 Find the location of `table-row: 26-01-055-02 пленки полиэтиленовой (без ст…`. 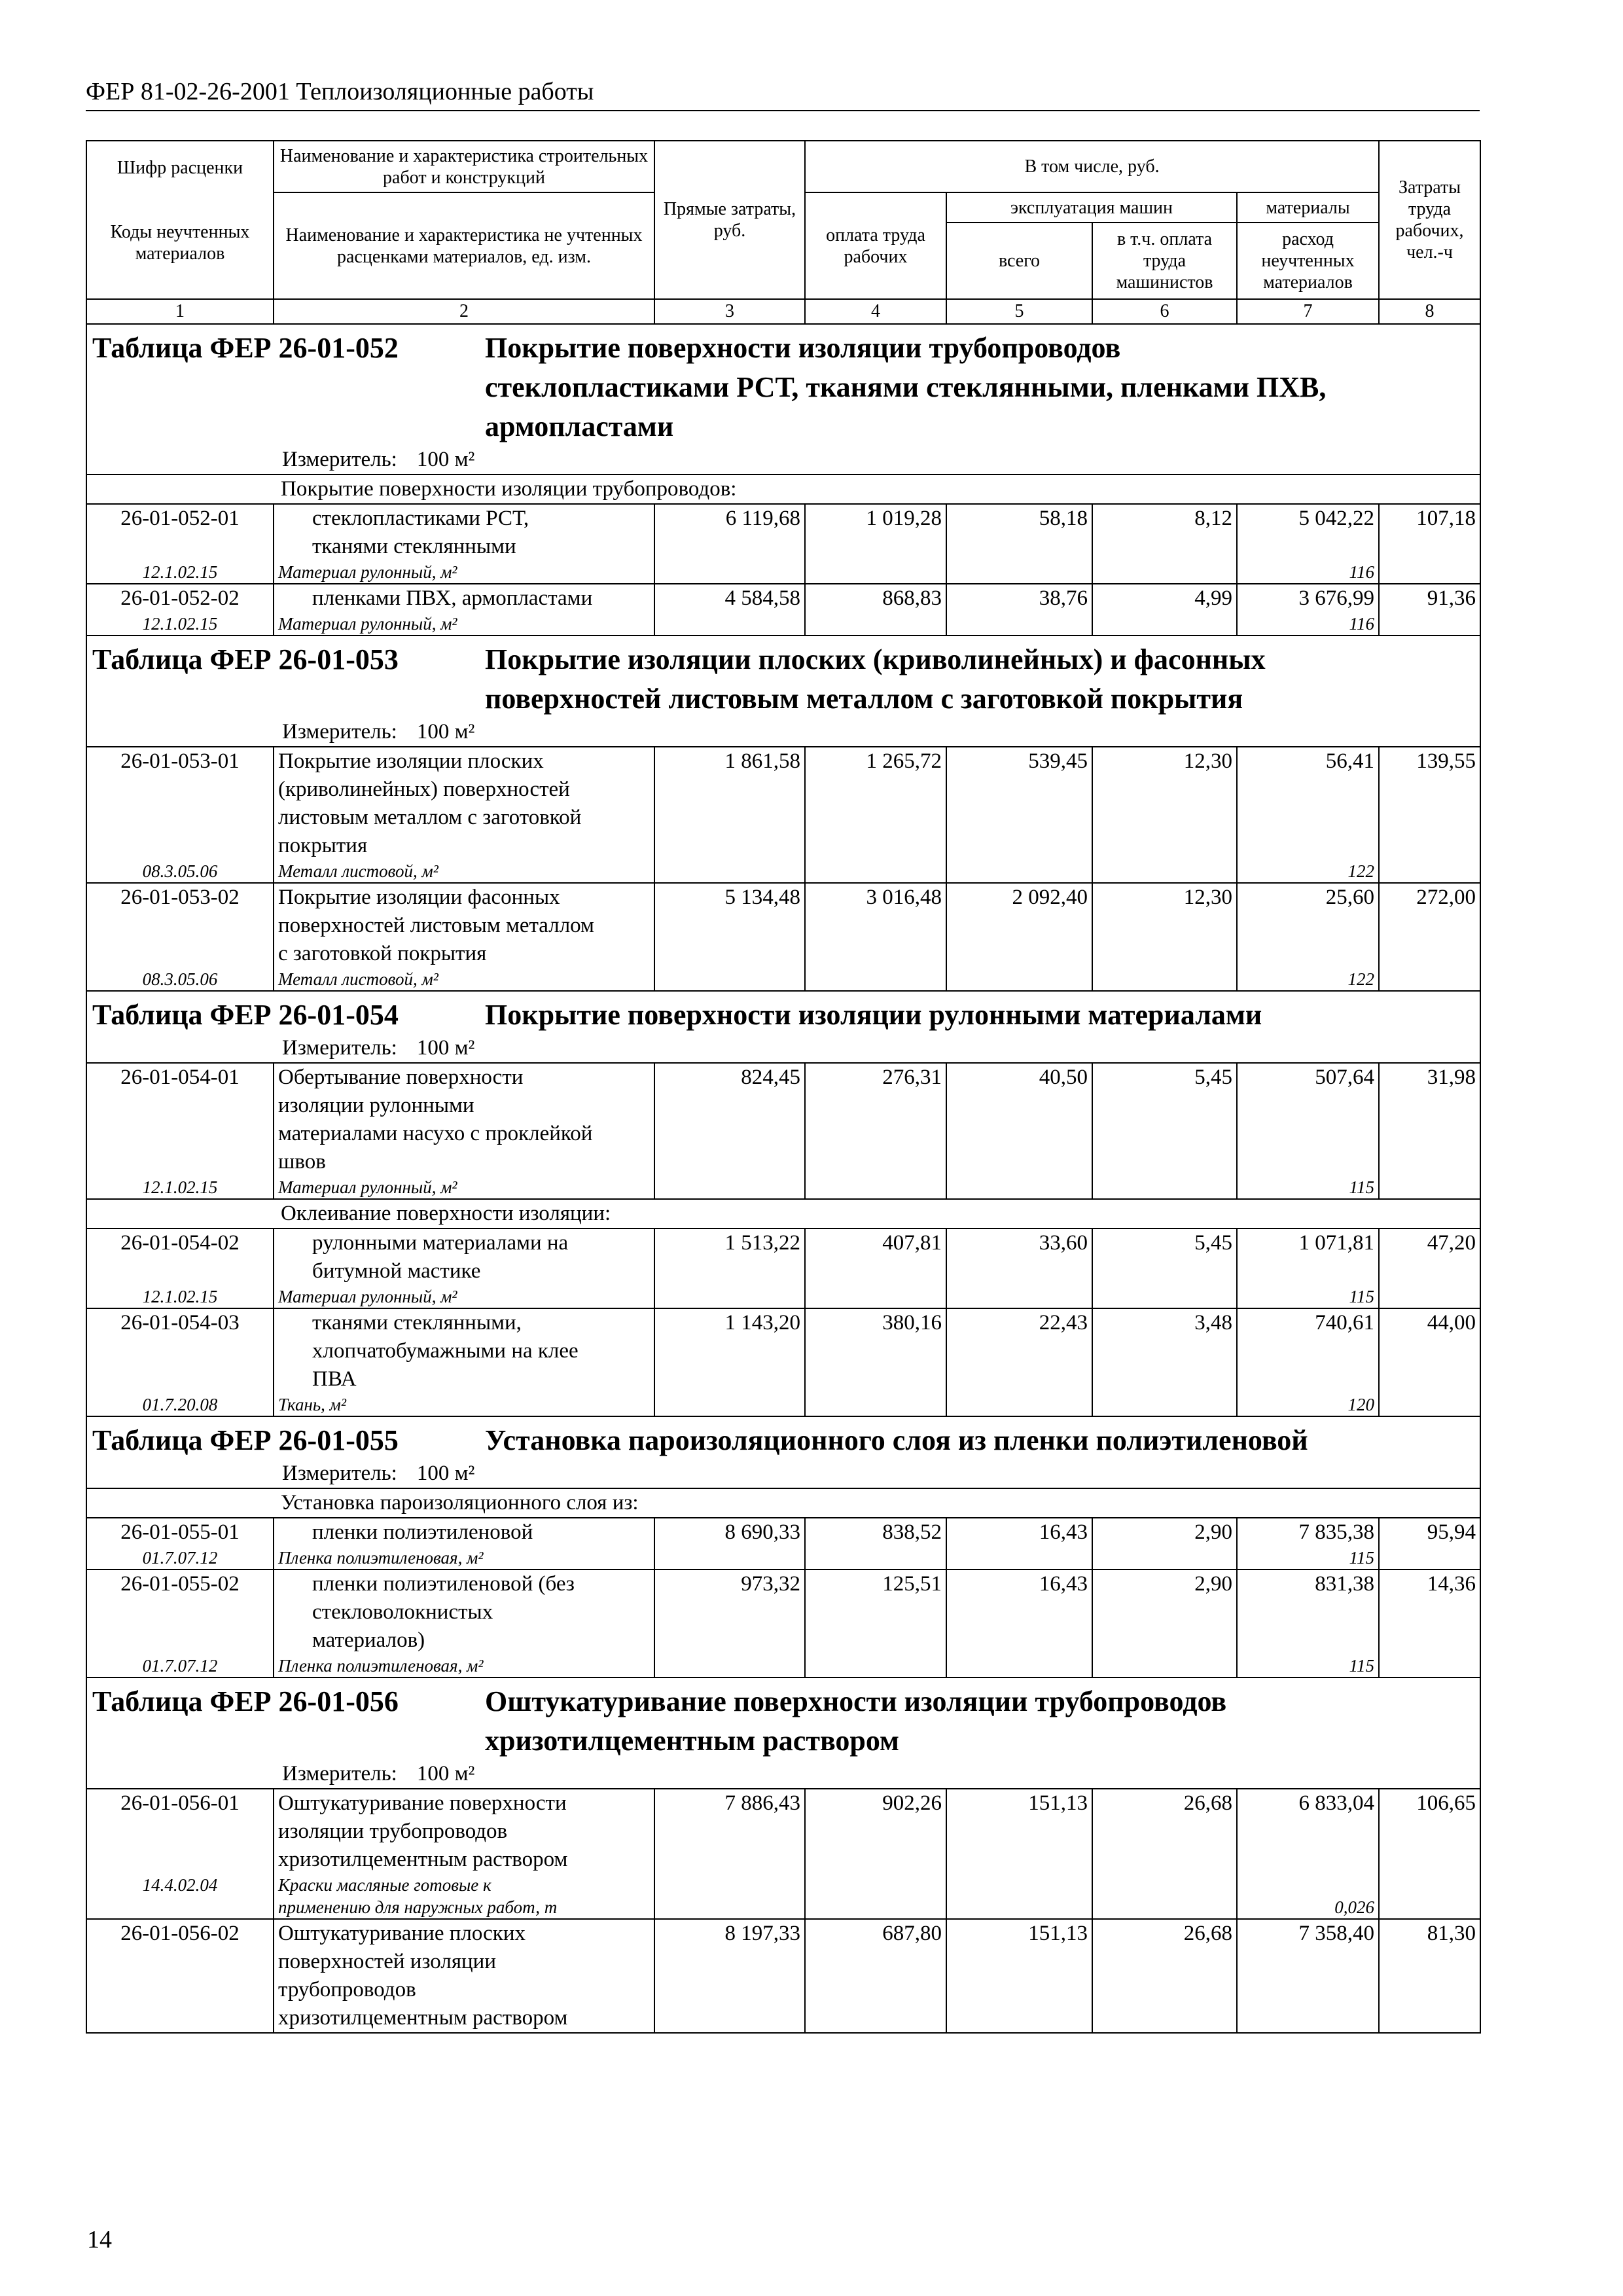

table-row: 26-01-055-02 пленки полиэтиленовой (без ст… is located at coordinates (783, 1612).